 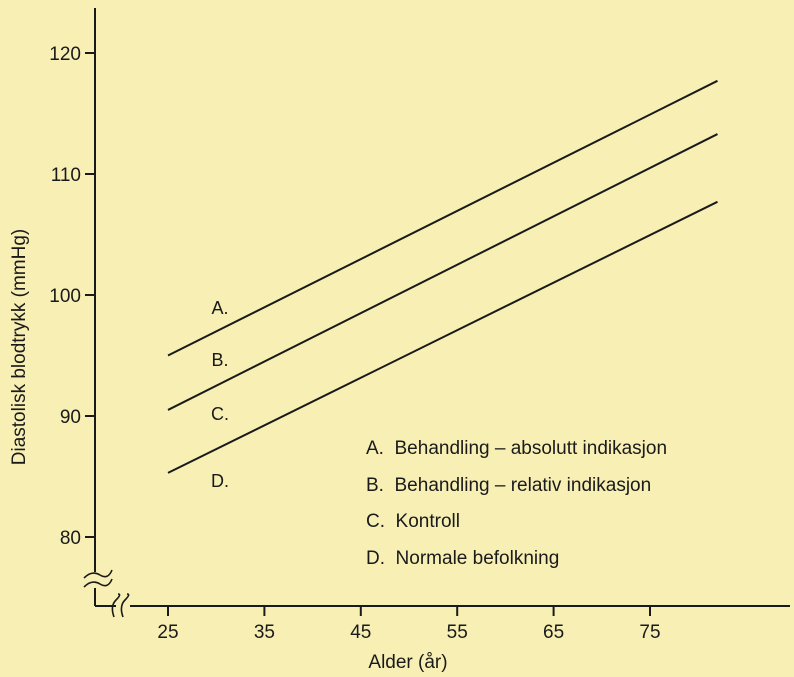 I want to click on y-tick-label: 120, so click(x=65, y=54).